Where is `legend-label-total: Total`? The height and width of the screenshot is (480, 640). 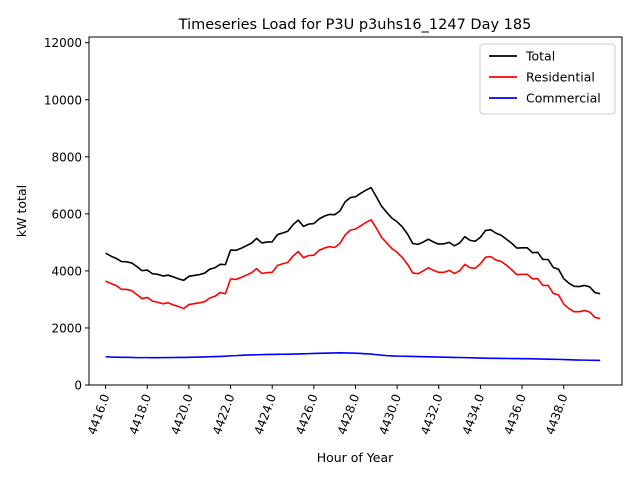
legend-label-total: Total is located at coordinates (540, 56).